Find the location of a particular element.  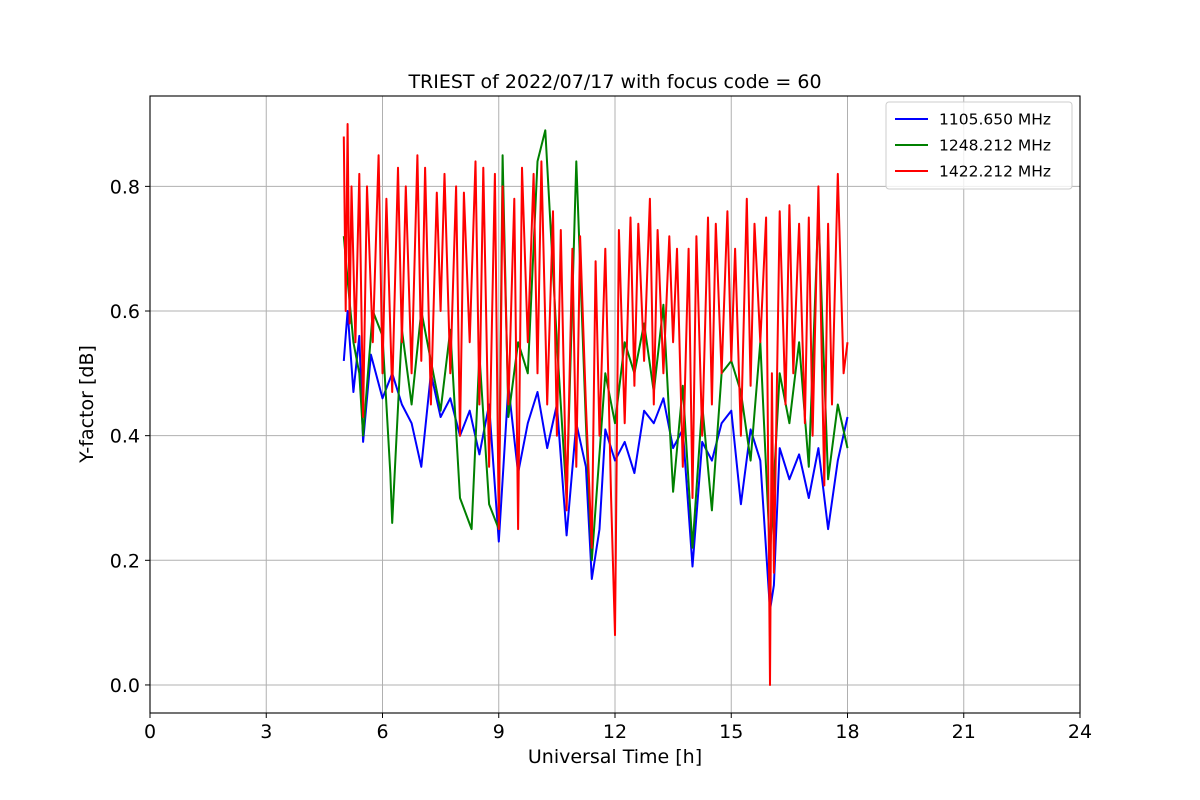

x-tick-label: 6 is located at coordinates (382, 732).